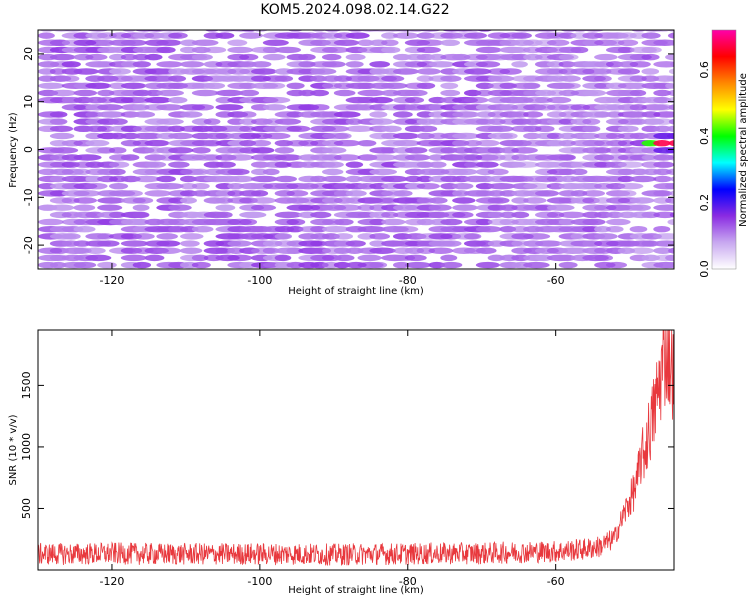 Image resolution: width=750 pixels, height=600 pixels. I want to click on colorbar-tick-label: 0.6, so click(704, 70).